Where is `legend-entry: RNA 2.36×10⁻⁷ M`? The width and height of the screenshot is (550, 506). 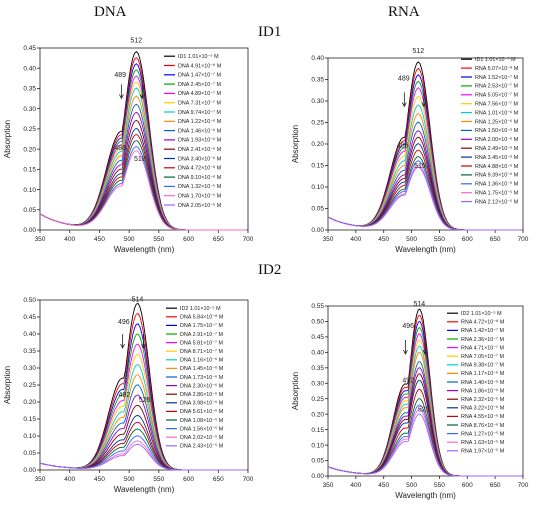
legend-entry: RNA 2.36×10⁻⁷ M is located at coordinates (483, 340).